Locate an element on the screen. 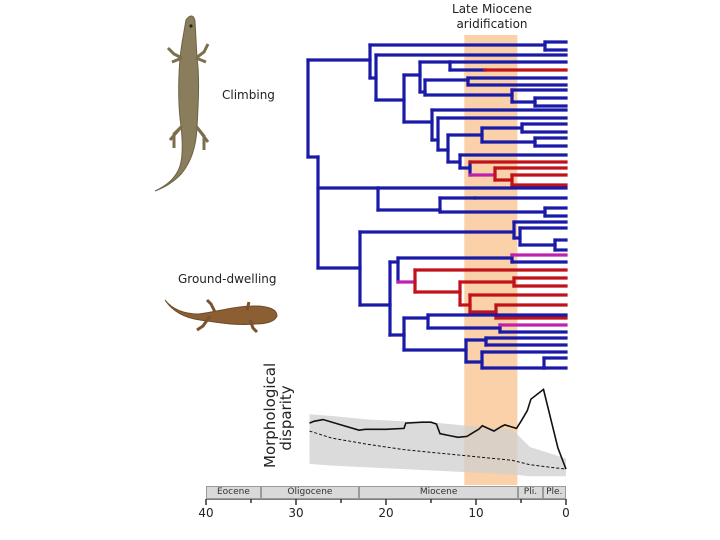 This screenshot has width=720, height=540. disparity-plot is located at coordinates (438, 432).